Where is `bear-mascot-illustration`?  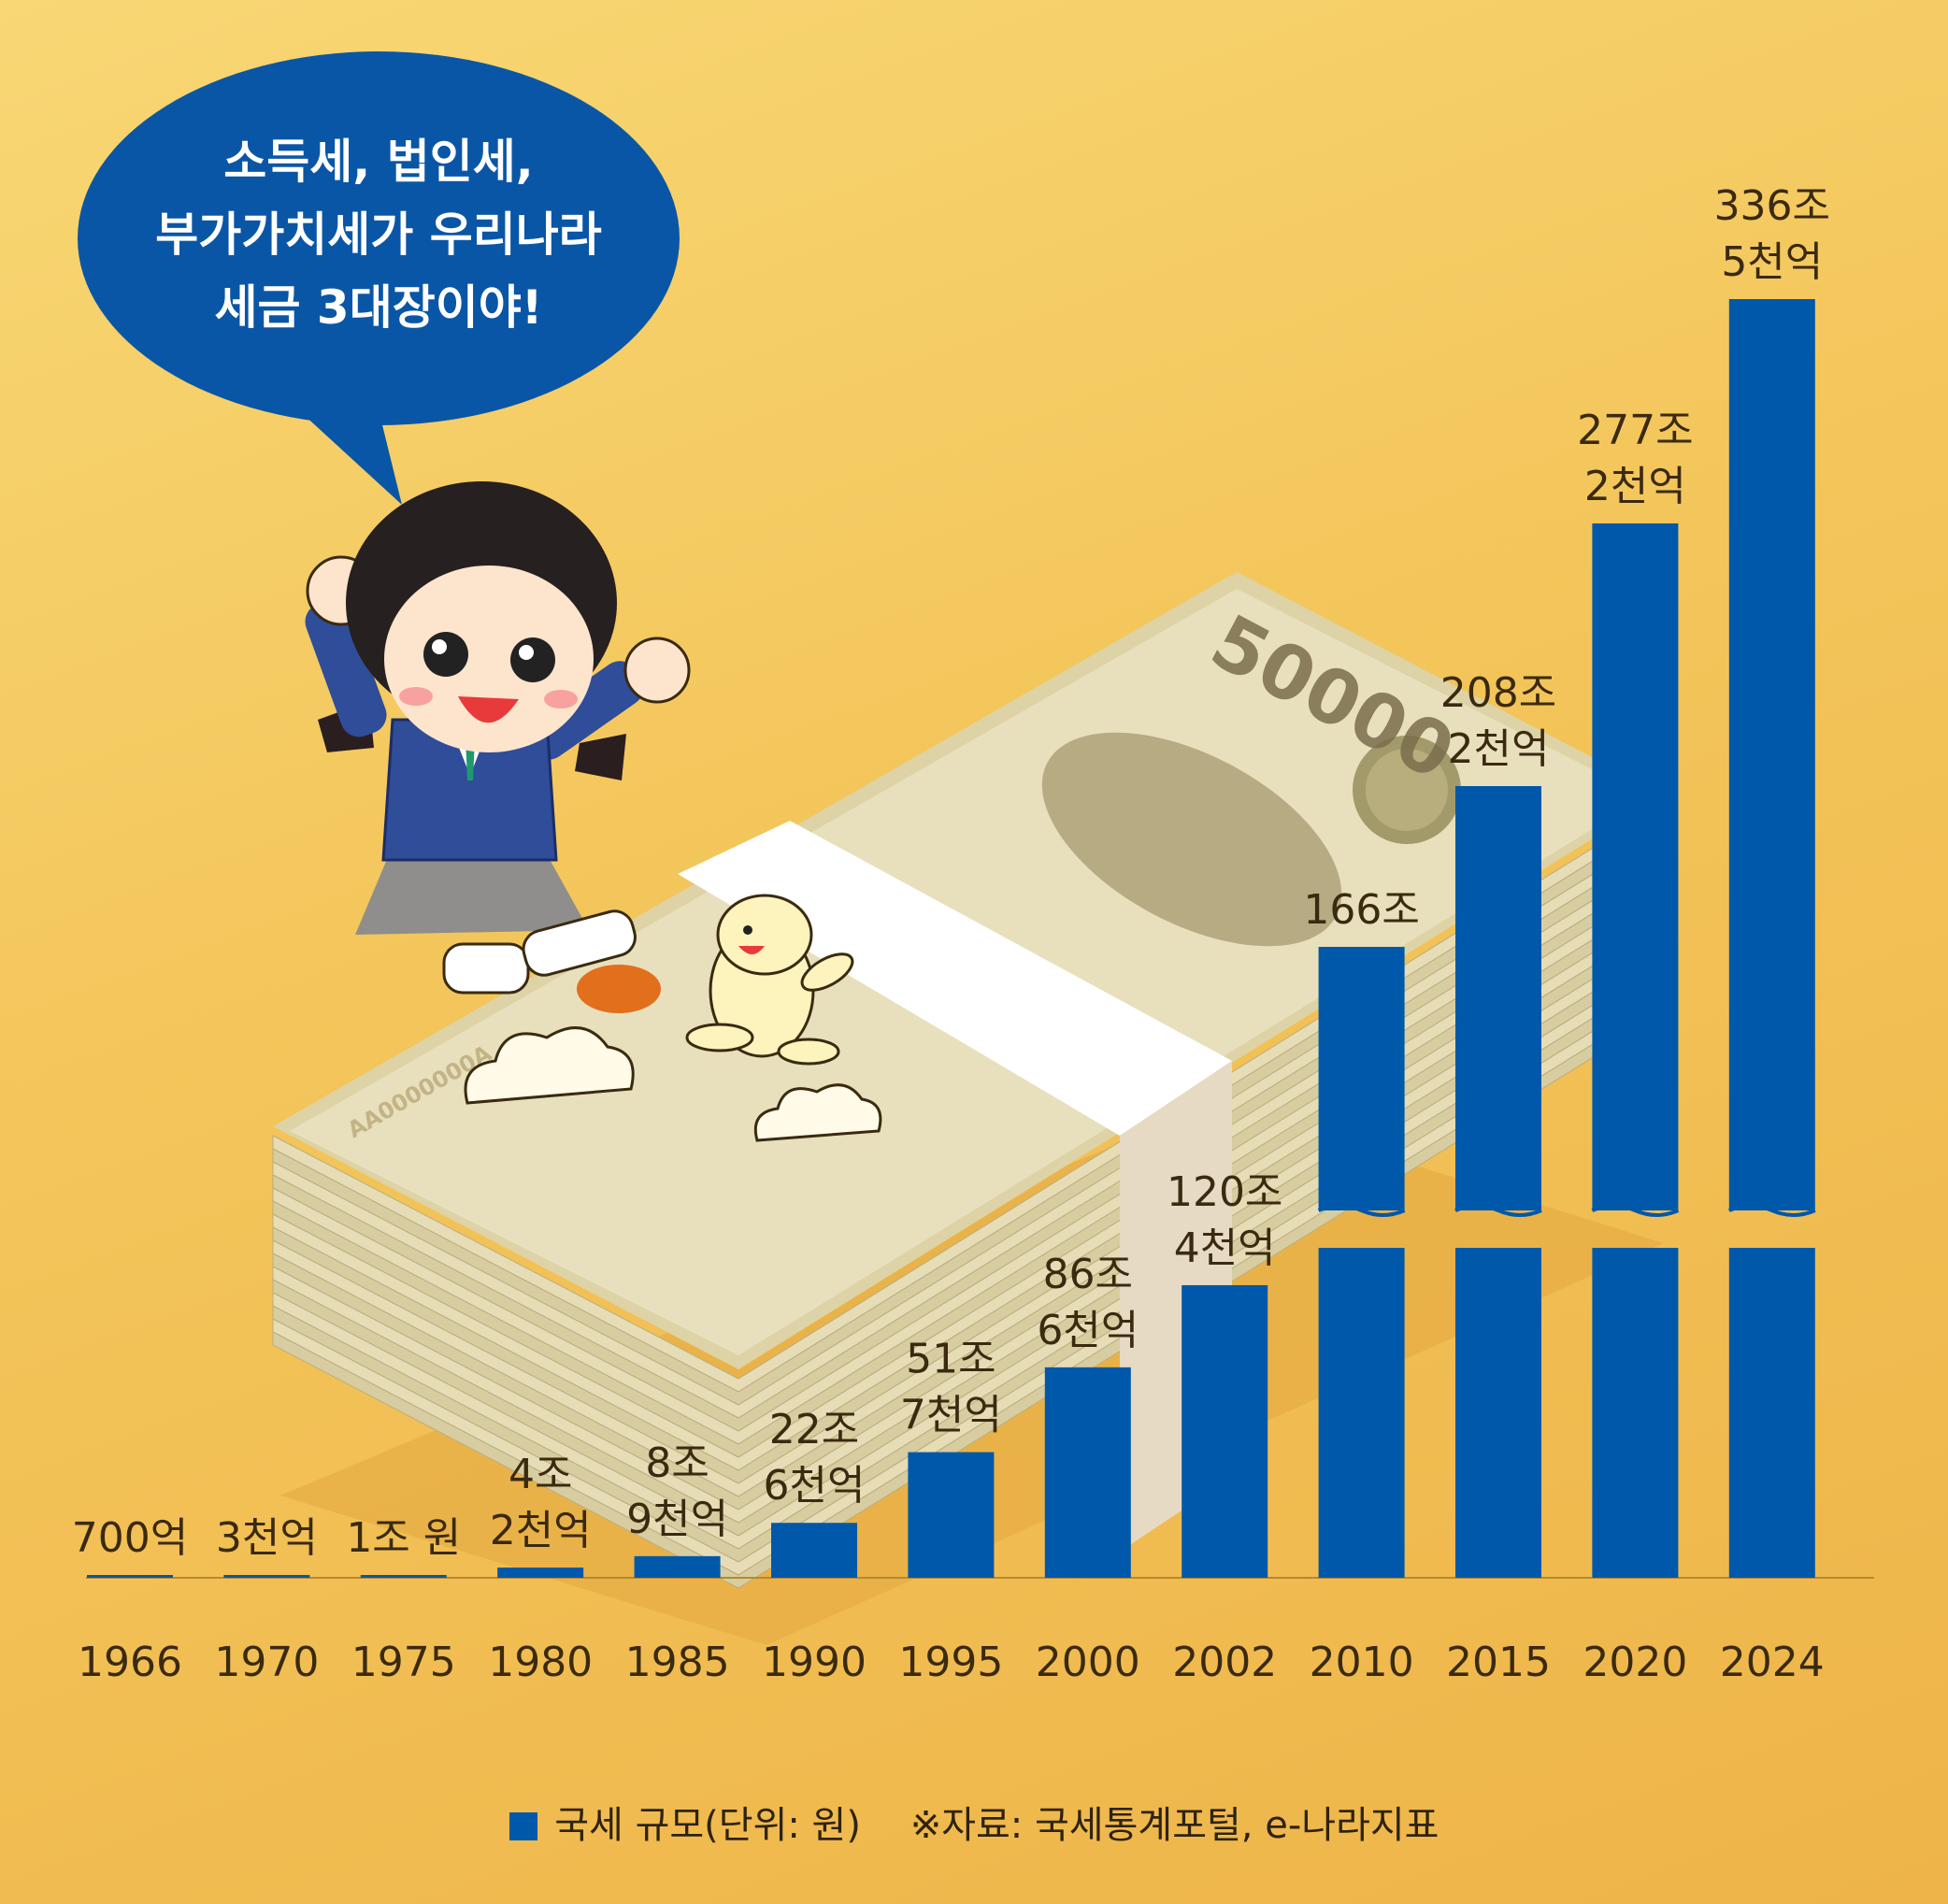 bear-mascot-illustration is located at coordinates (769, 980).